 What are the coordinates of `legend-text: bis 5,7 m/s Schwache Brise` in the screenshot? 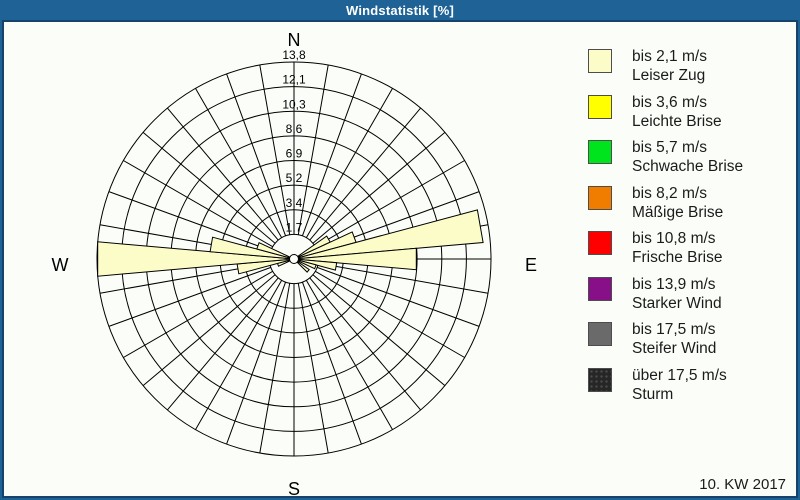 It's located at (687, 157).